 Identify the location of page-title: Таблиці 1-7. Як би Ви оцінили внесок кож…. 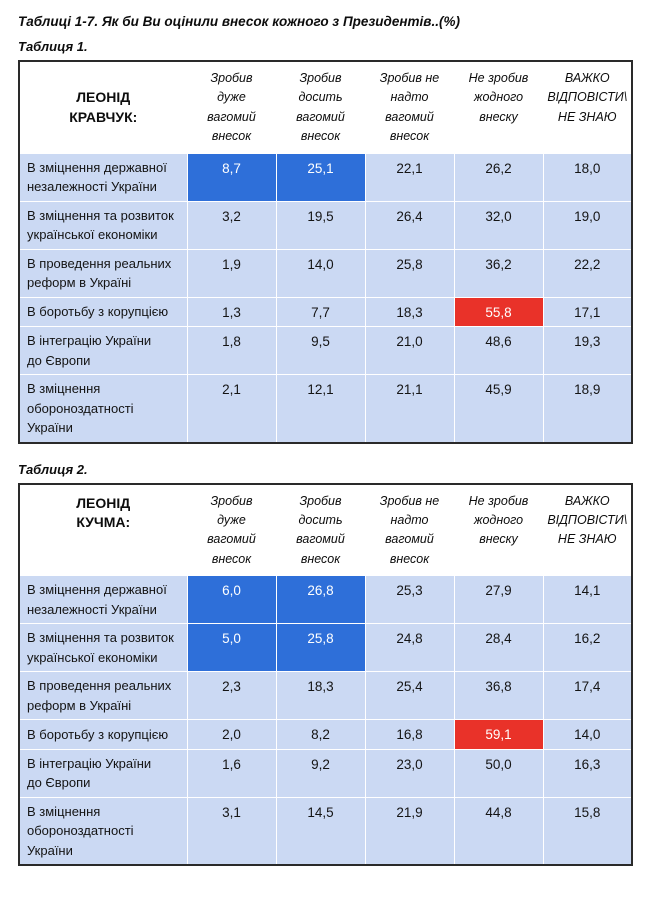
(239, 21).